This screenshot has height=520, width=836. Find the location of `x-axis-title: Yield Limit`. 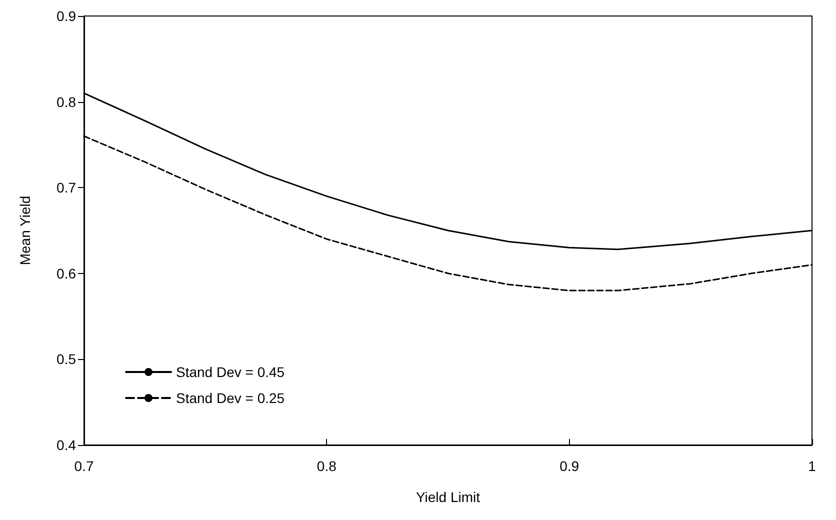

x-axis-title: Yield Limit is located at coordinates (448, 497).